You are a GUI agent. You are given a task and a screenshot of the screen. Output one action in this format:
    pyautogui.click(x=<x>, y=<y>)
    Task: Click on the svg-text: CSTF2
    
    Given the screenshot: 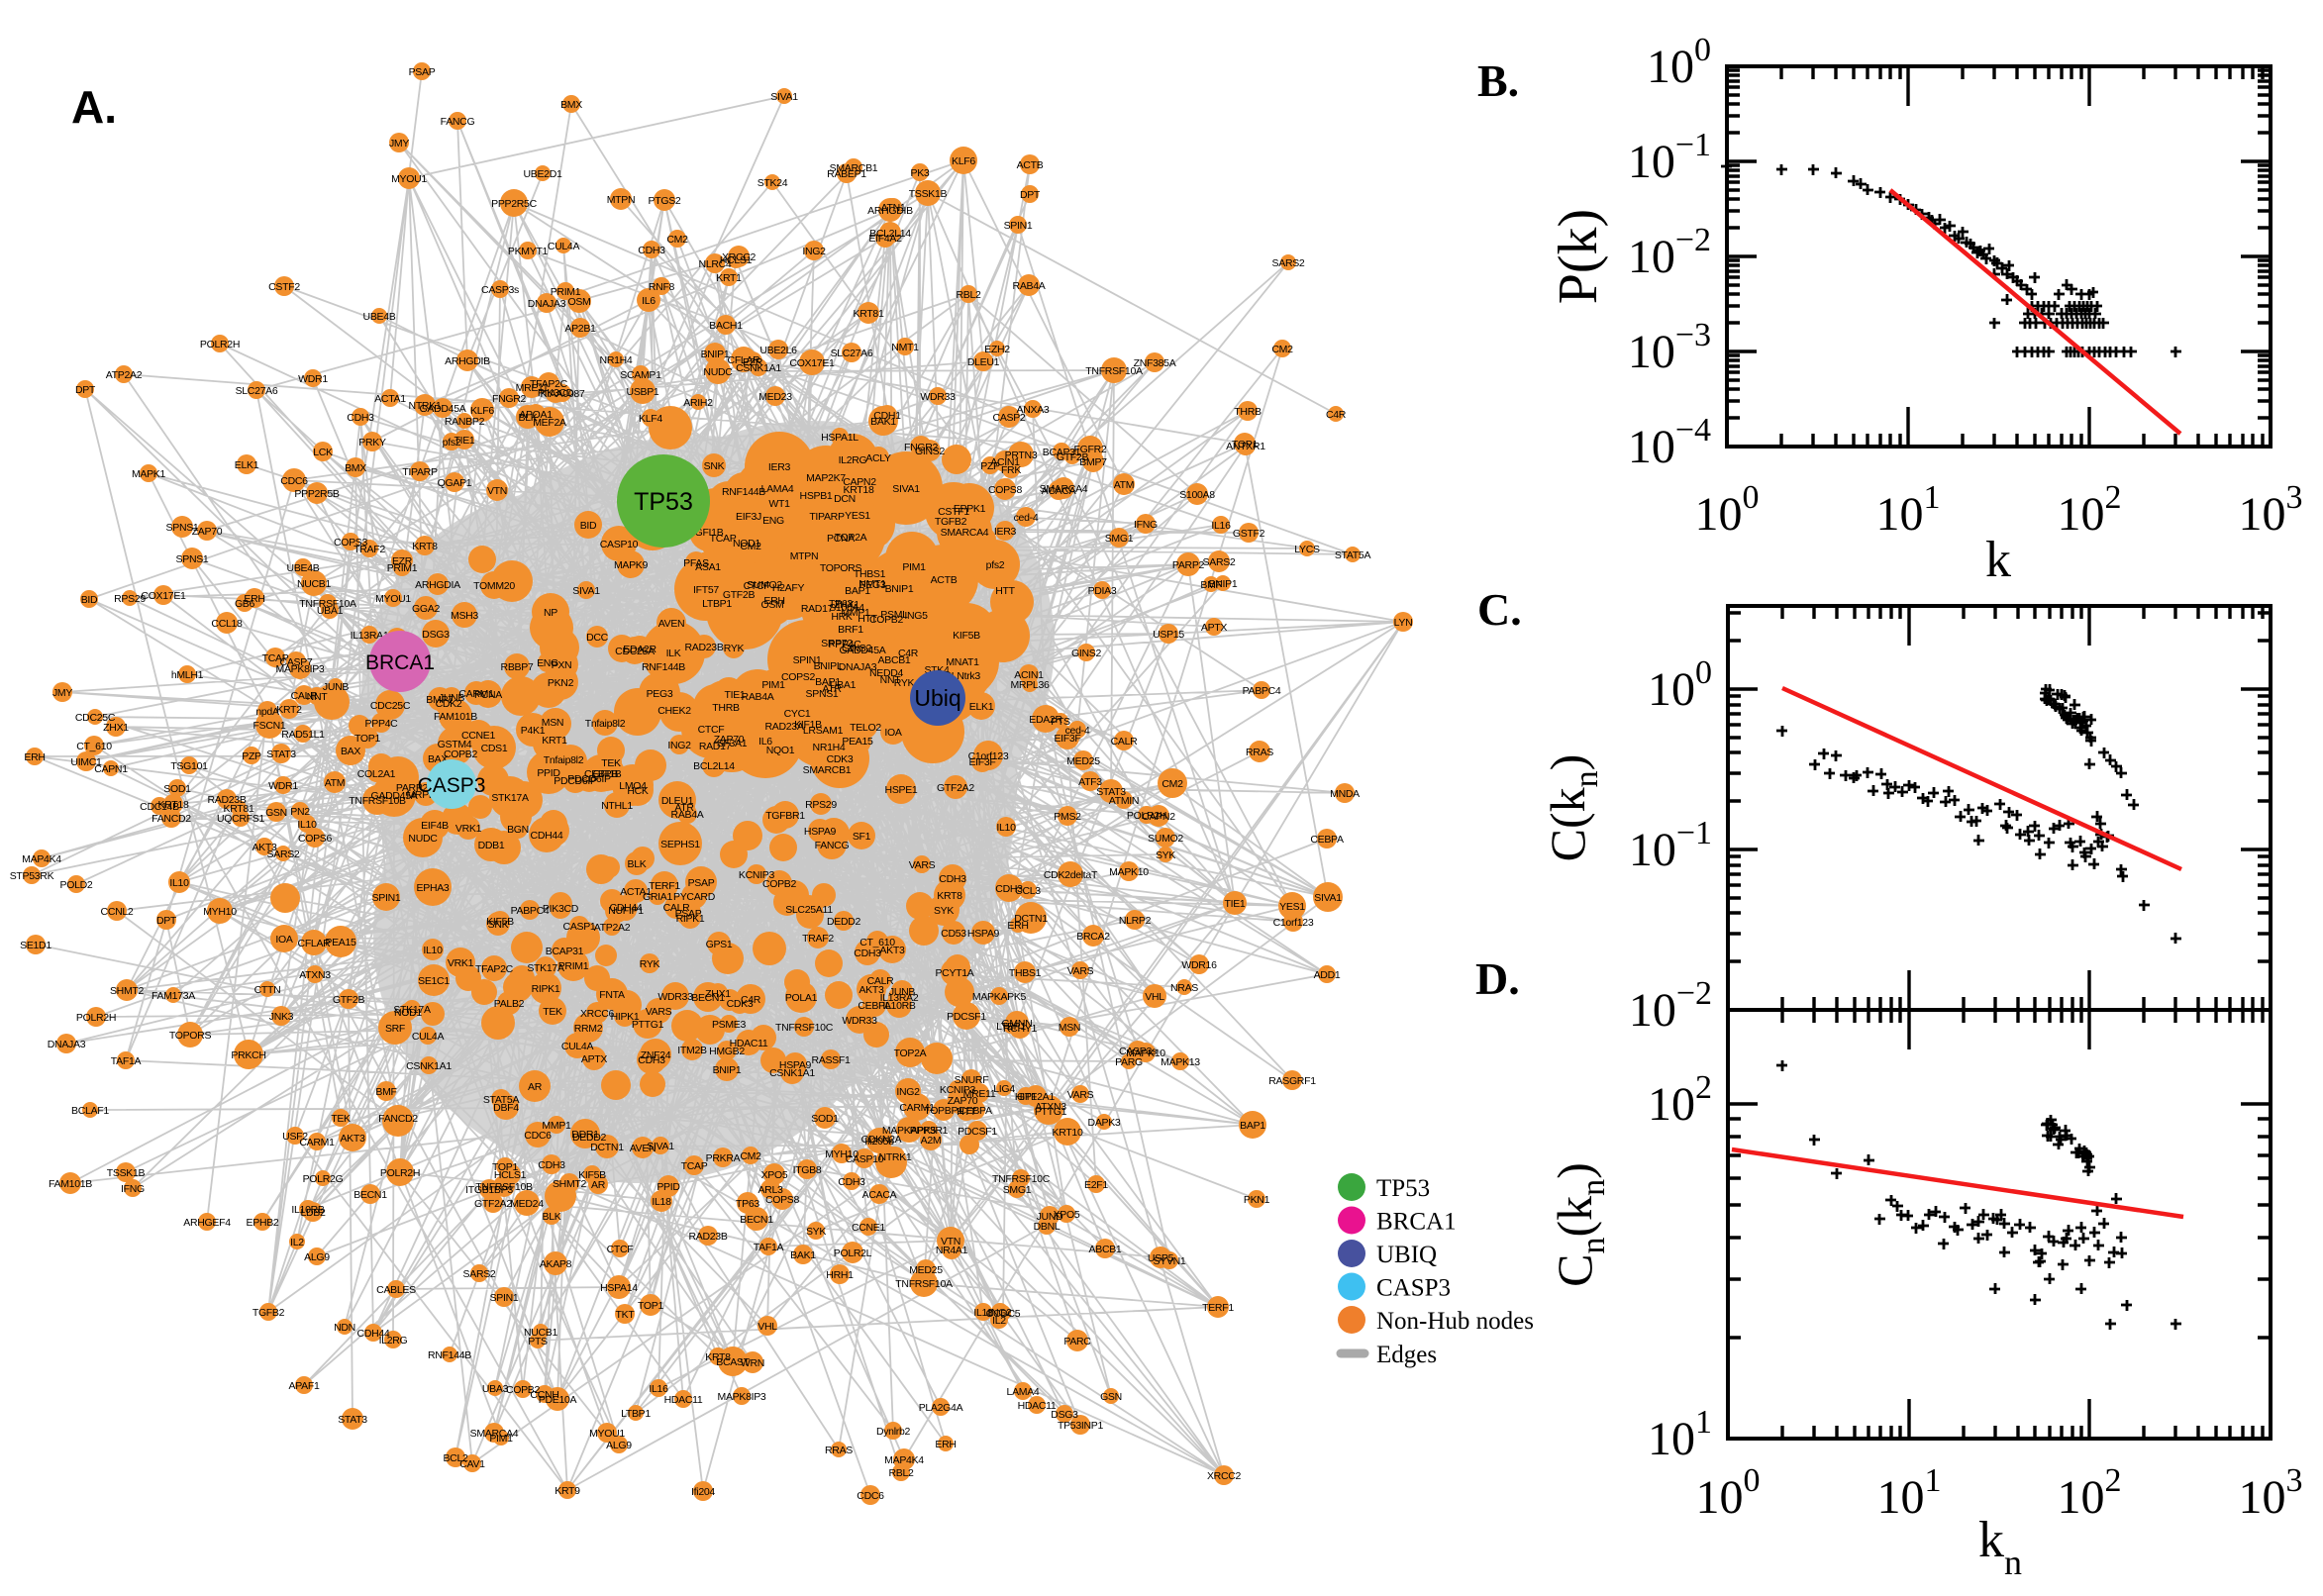 What is the action you would take?
    pyautogui.click(x=284, y=287)
    